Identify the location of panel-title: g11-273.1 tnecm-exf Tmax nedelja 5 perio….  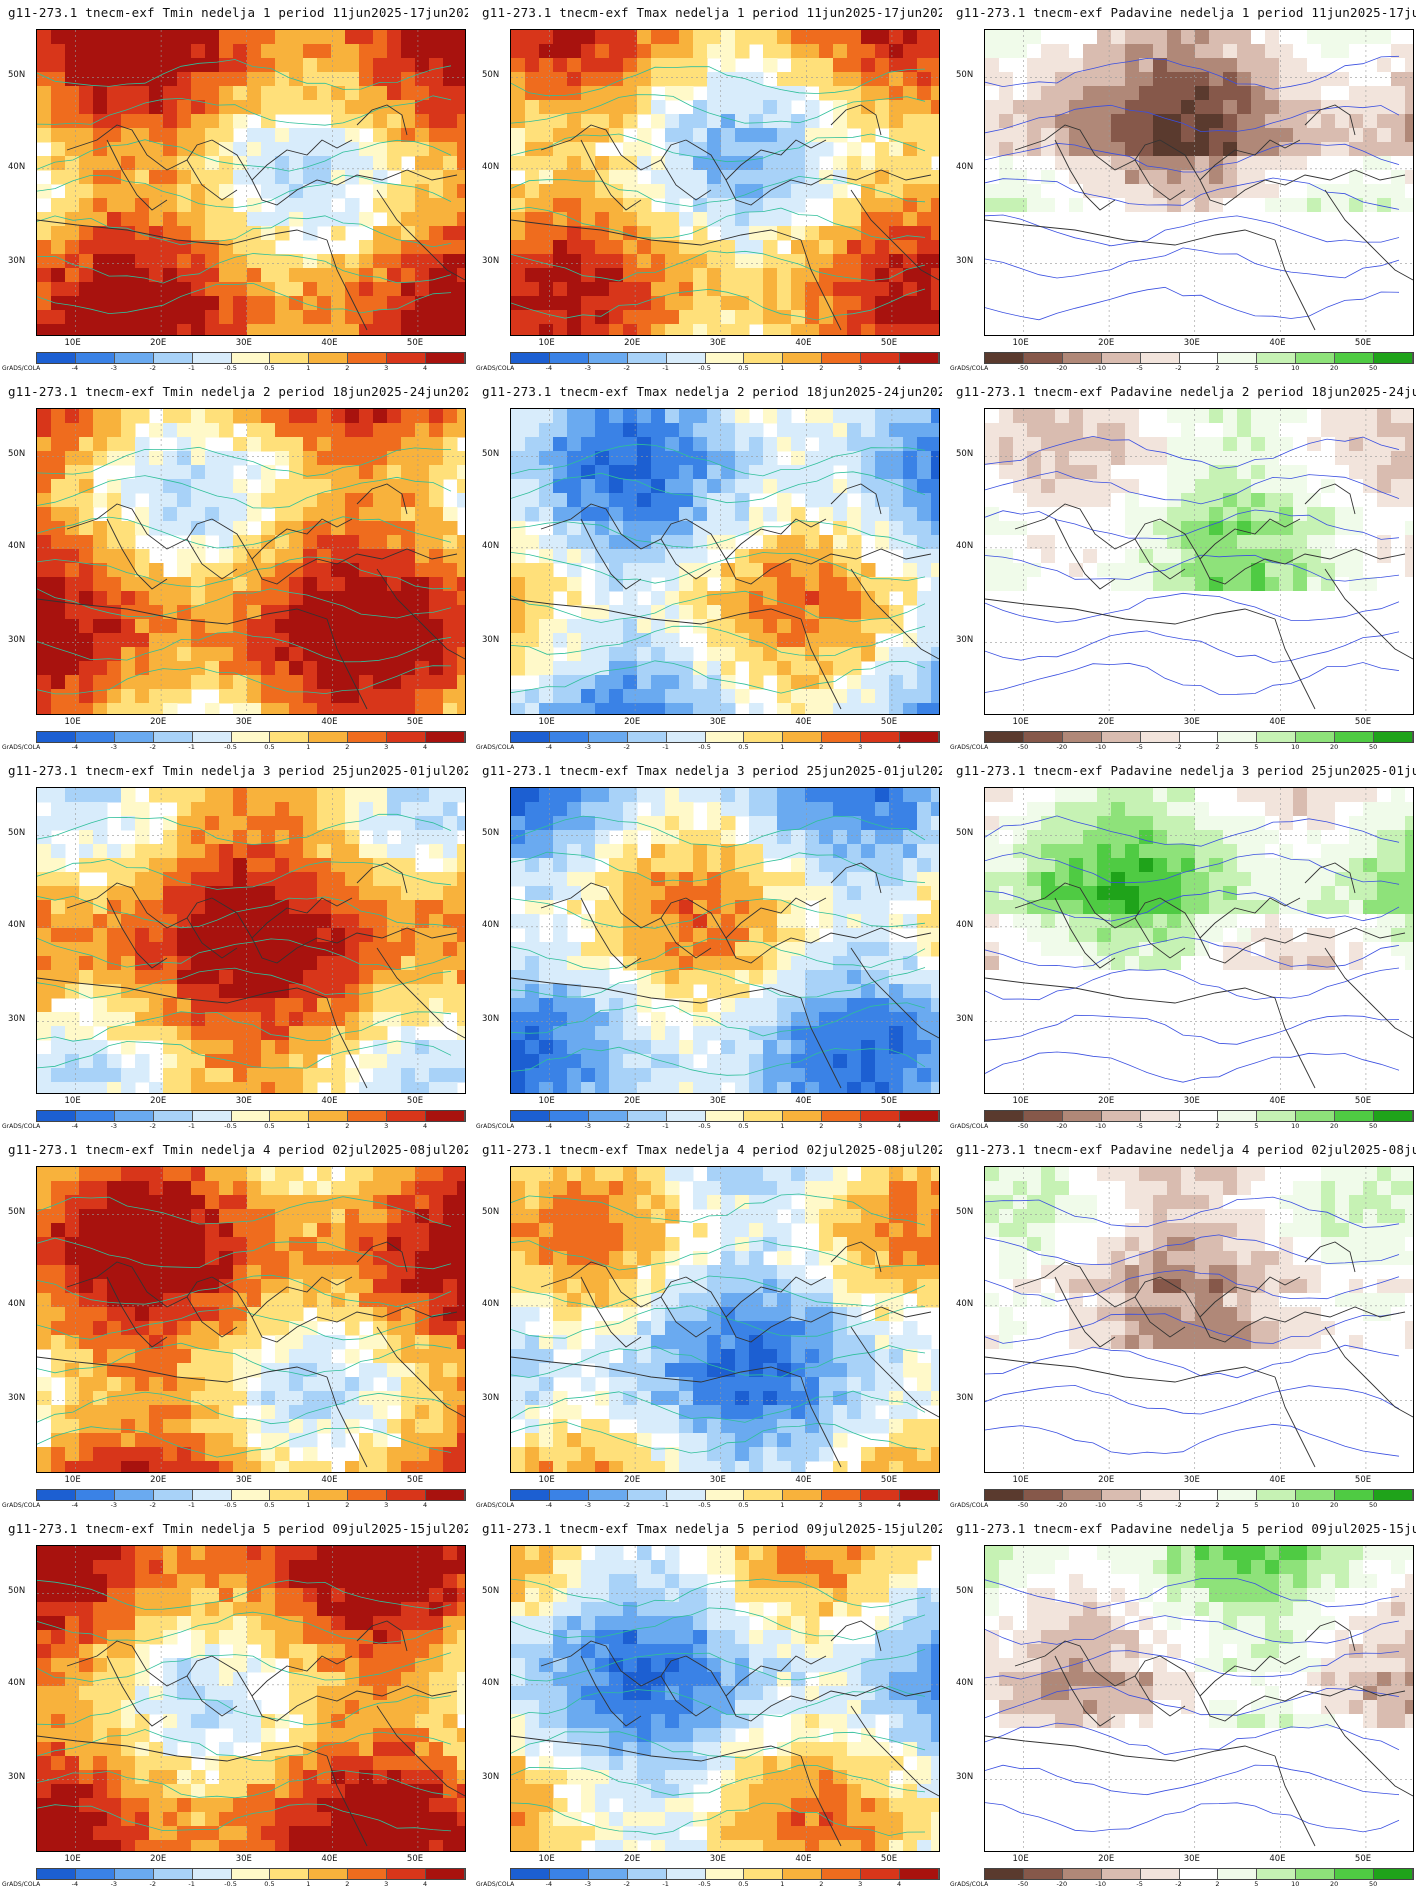
(712, 1528).